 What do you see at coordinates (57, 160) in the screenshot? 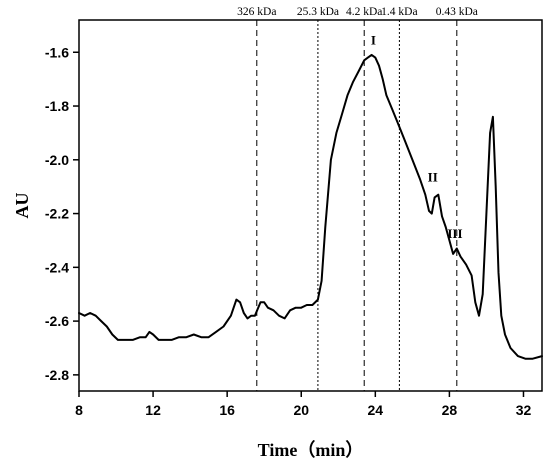
I see `y-tick-label-2: -2.0` at bounding box center [57, 160].